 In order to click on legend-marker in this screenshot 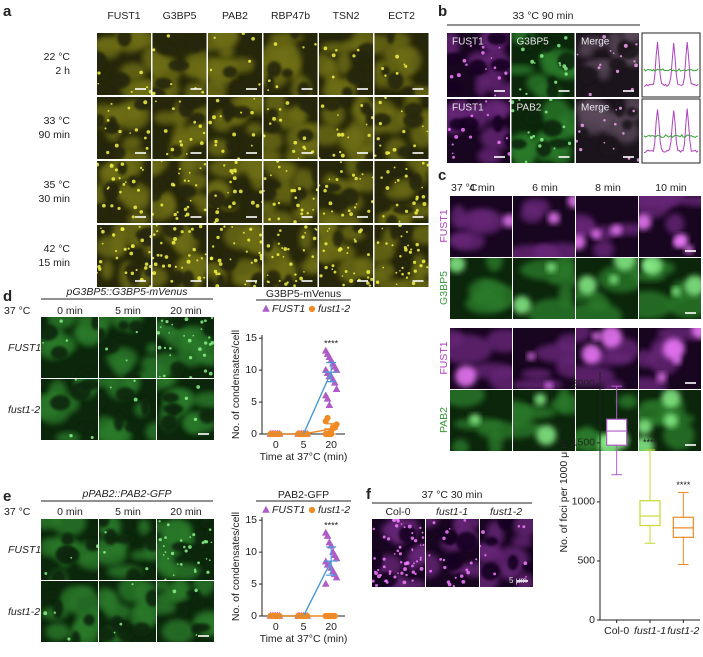, I will do `click(266, 308)`.